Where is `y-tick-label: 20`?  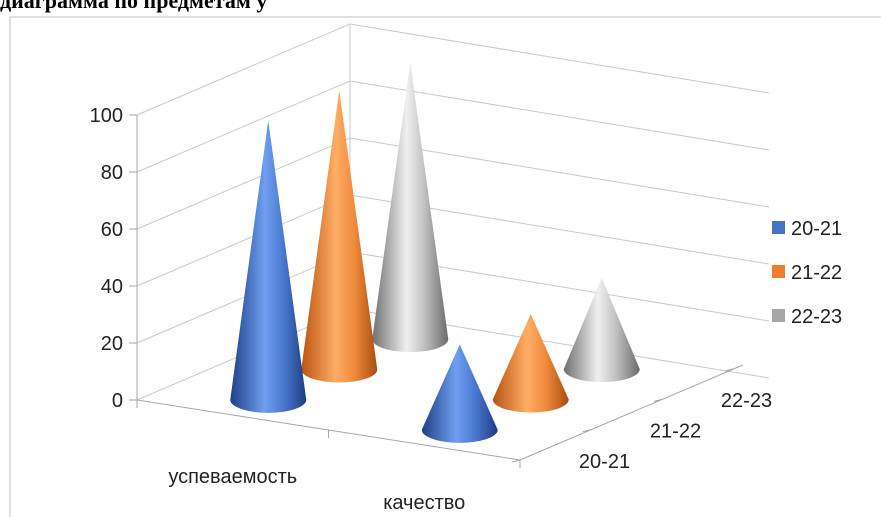
y-tick-label: 20 is located at coordinates (112, 344).